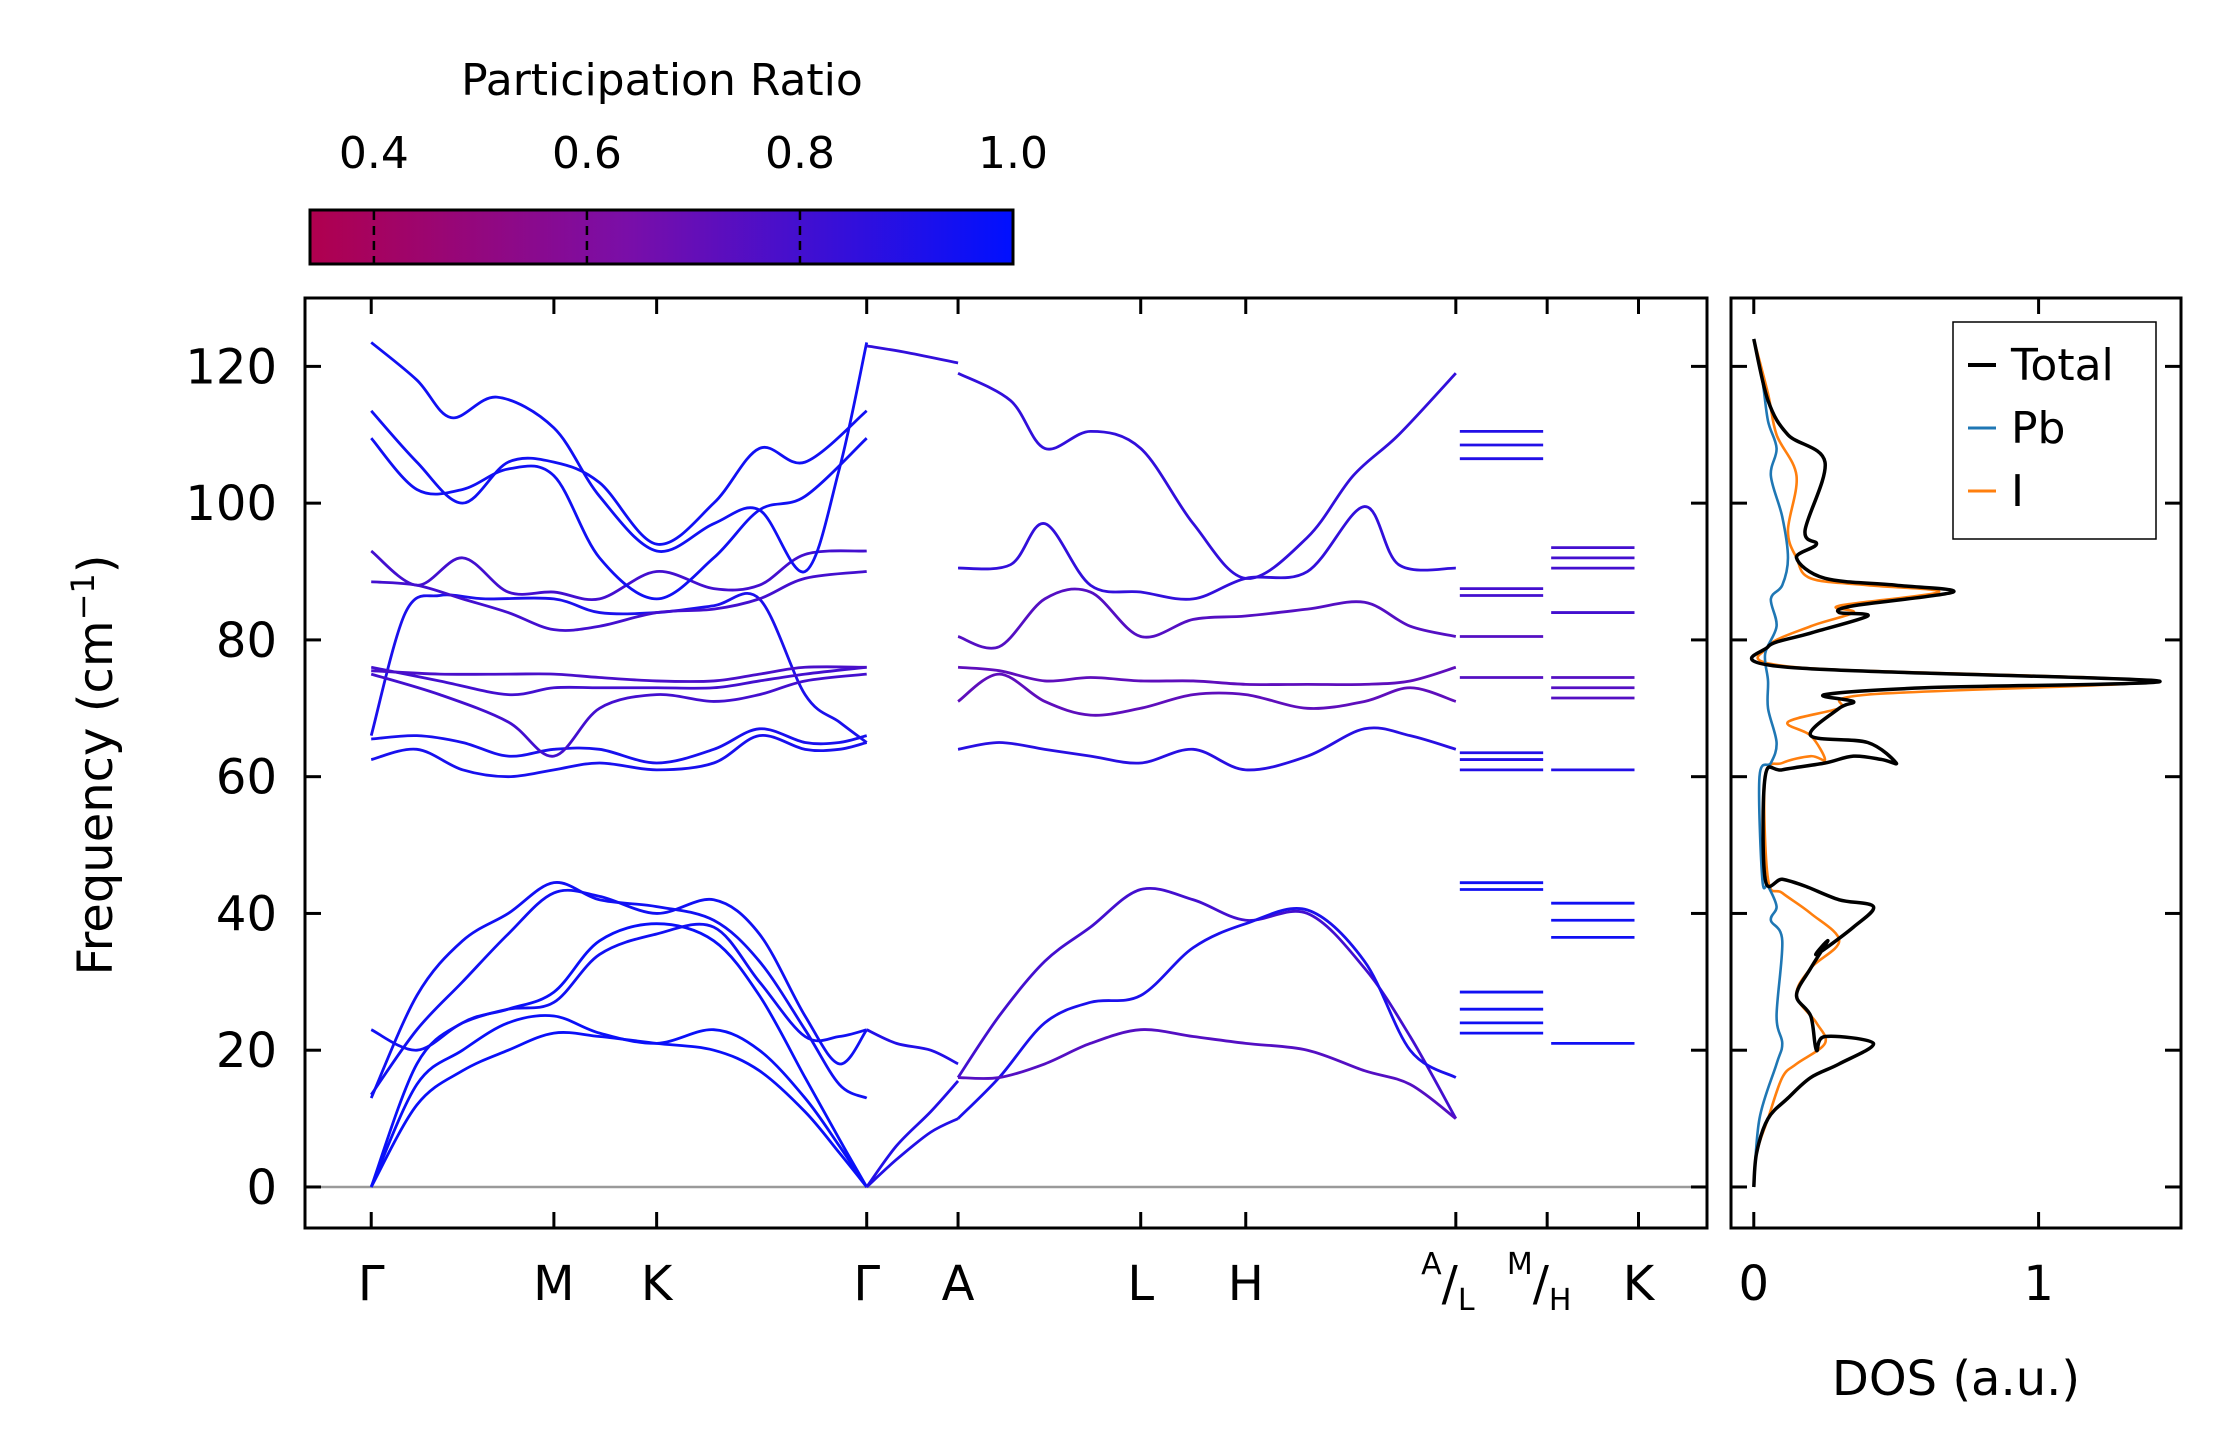 The image size is (2222, 1455). I want to click on y-tick-label: 100, so click(231, 504).